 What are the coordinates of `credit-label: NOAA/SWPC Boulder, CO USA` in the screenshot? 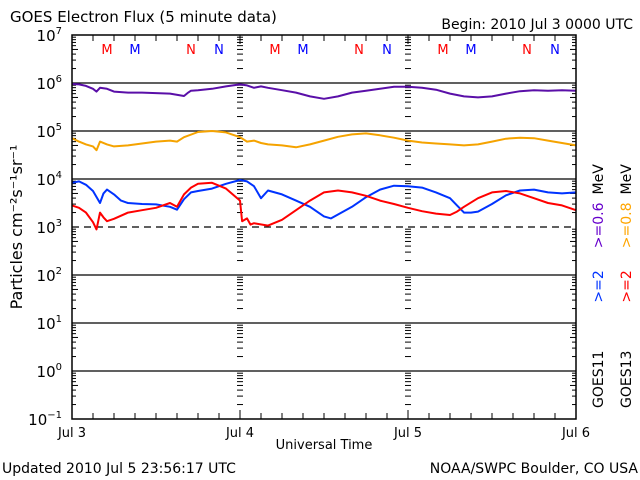 It's located at (534, 469).